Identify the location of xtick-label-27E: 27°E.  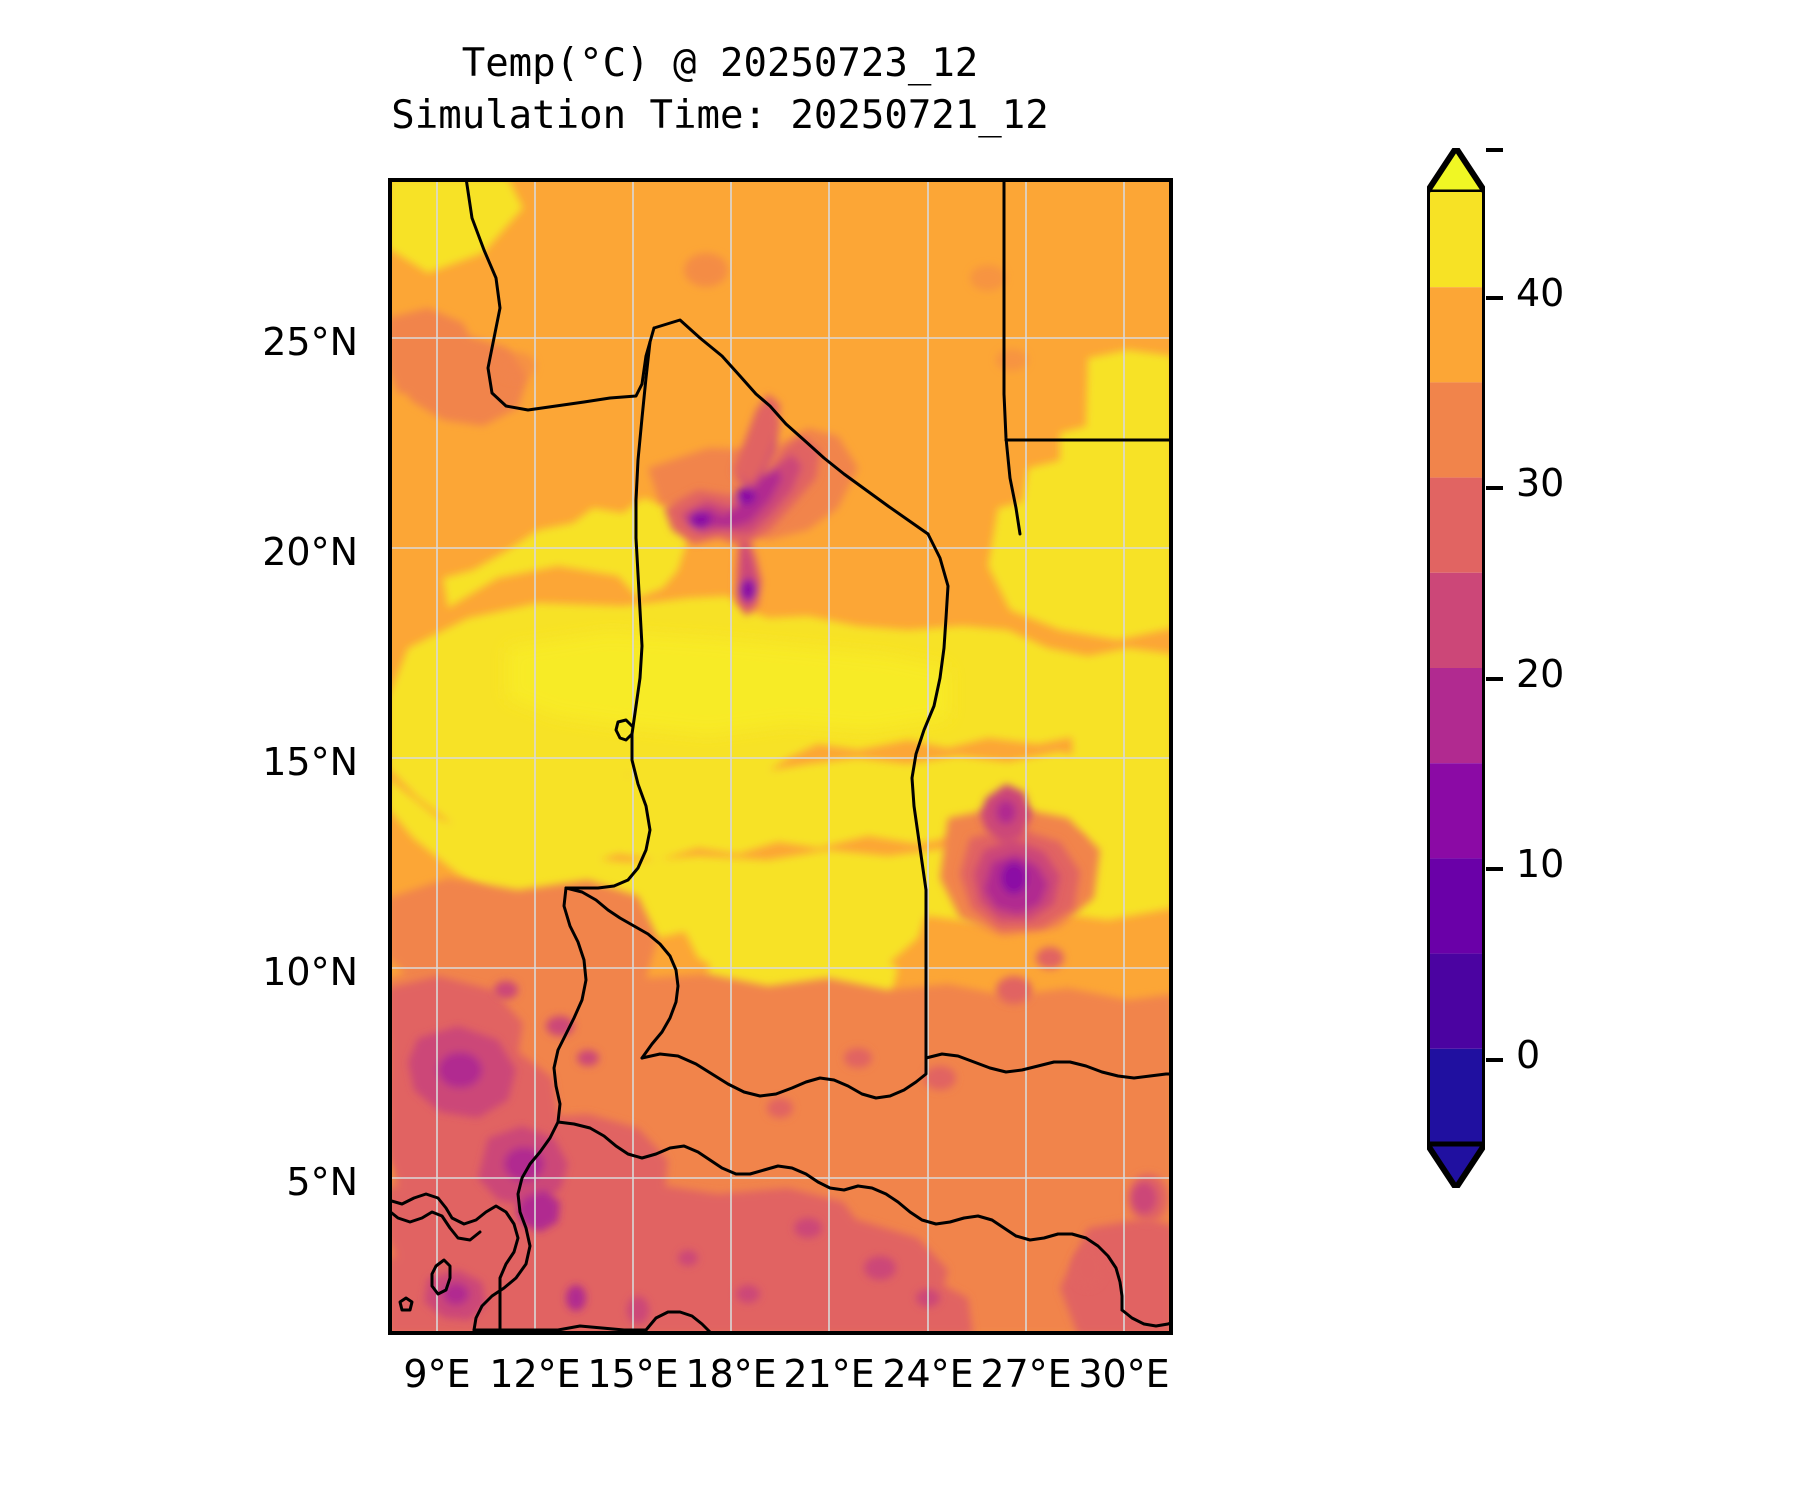
(1026, 1374).